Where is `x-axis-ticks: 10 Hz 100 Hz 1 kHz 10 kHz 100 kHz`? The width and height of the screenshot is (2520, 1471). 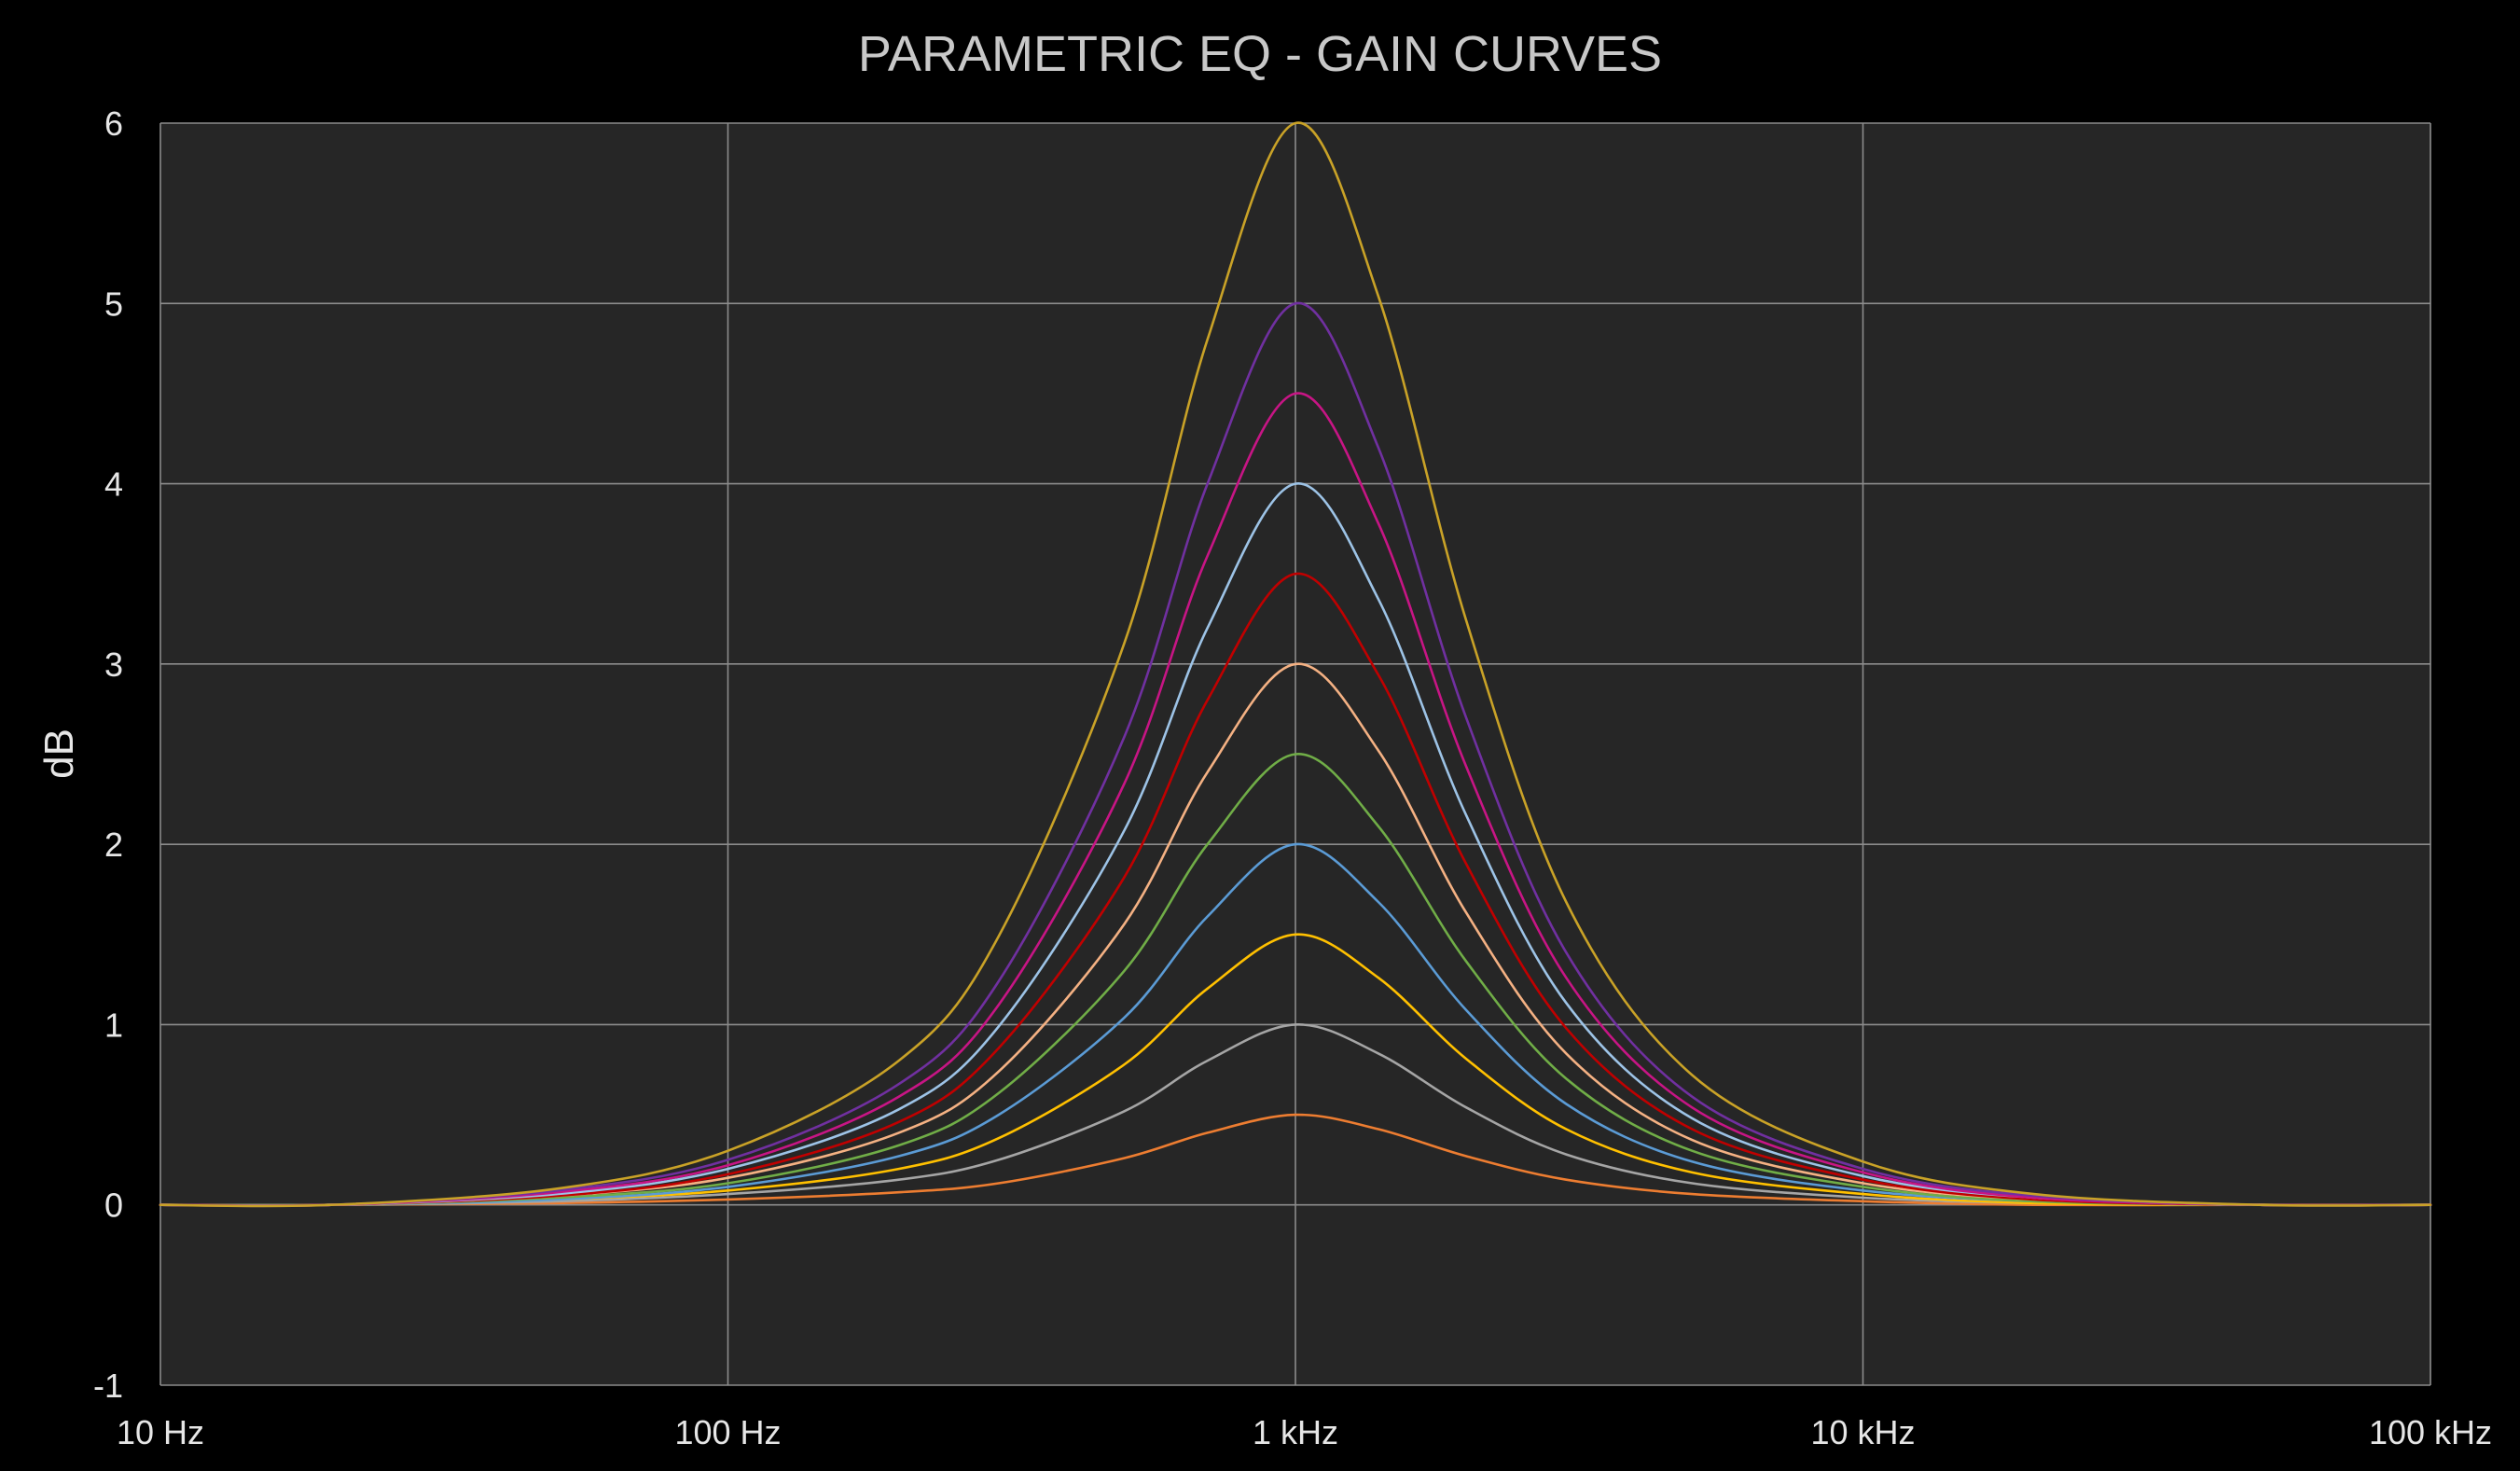 x-axis-ticks: 10 Hz 100 Hz 1 kHz 10 kHz 100 kHz is located at coordinates (1304, 1432).